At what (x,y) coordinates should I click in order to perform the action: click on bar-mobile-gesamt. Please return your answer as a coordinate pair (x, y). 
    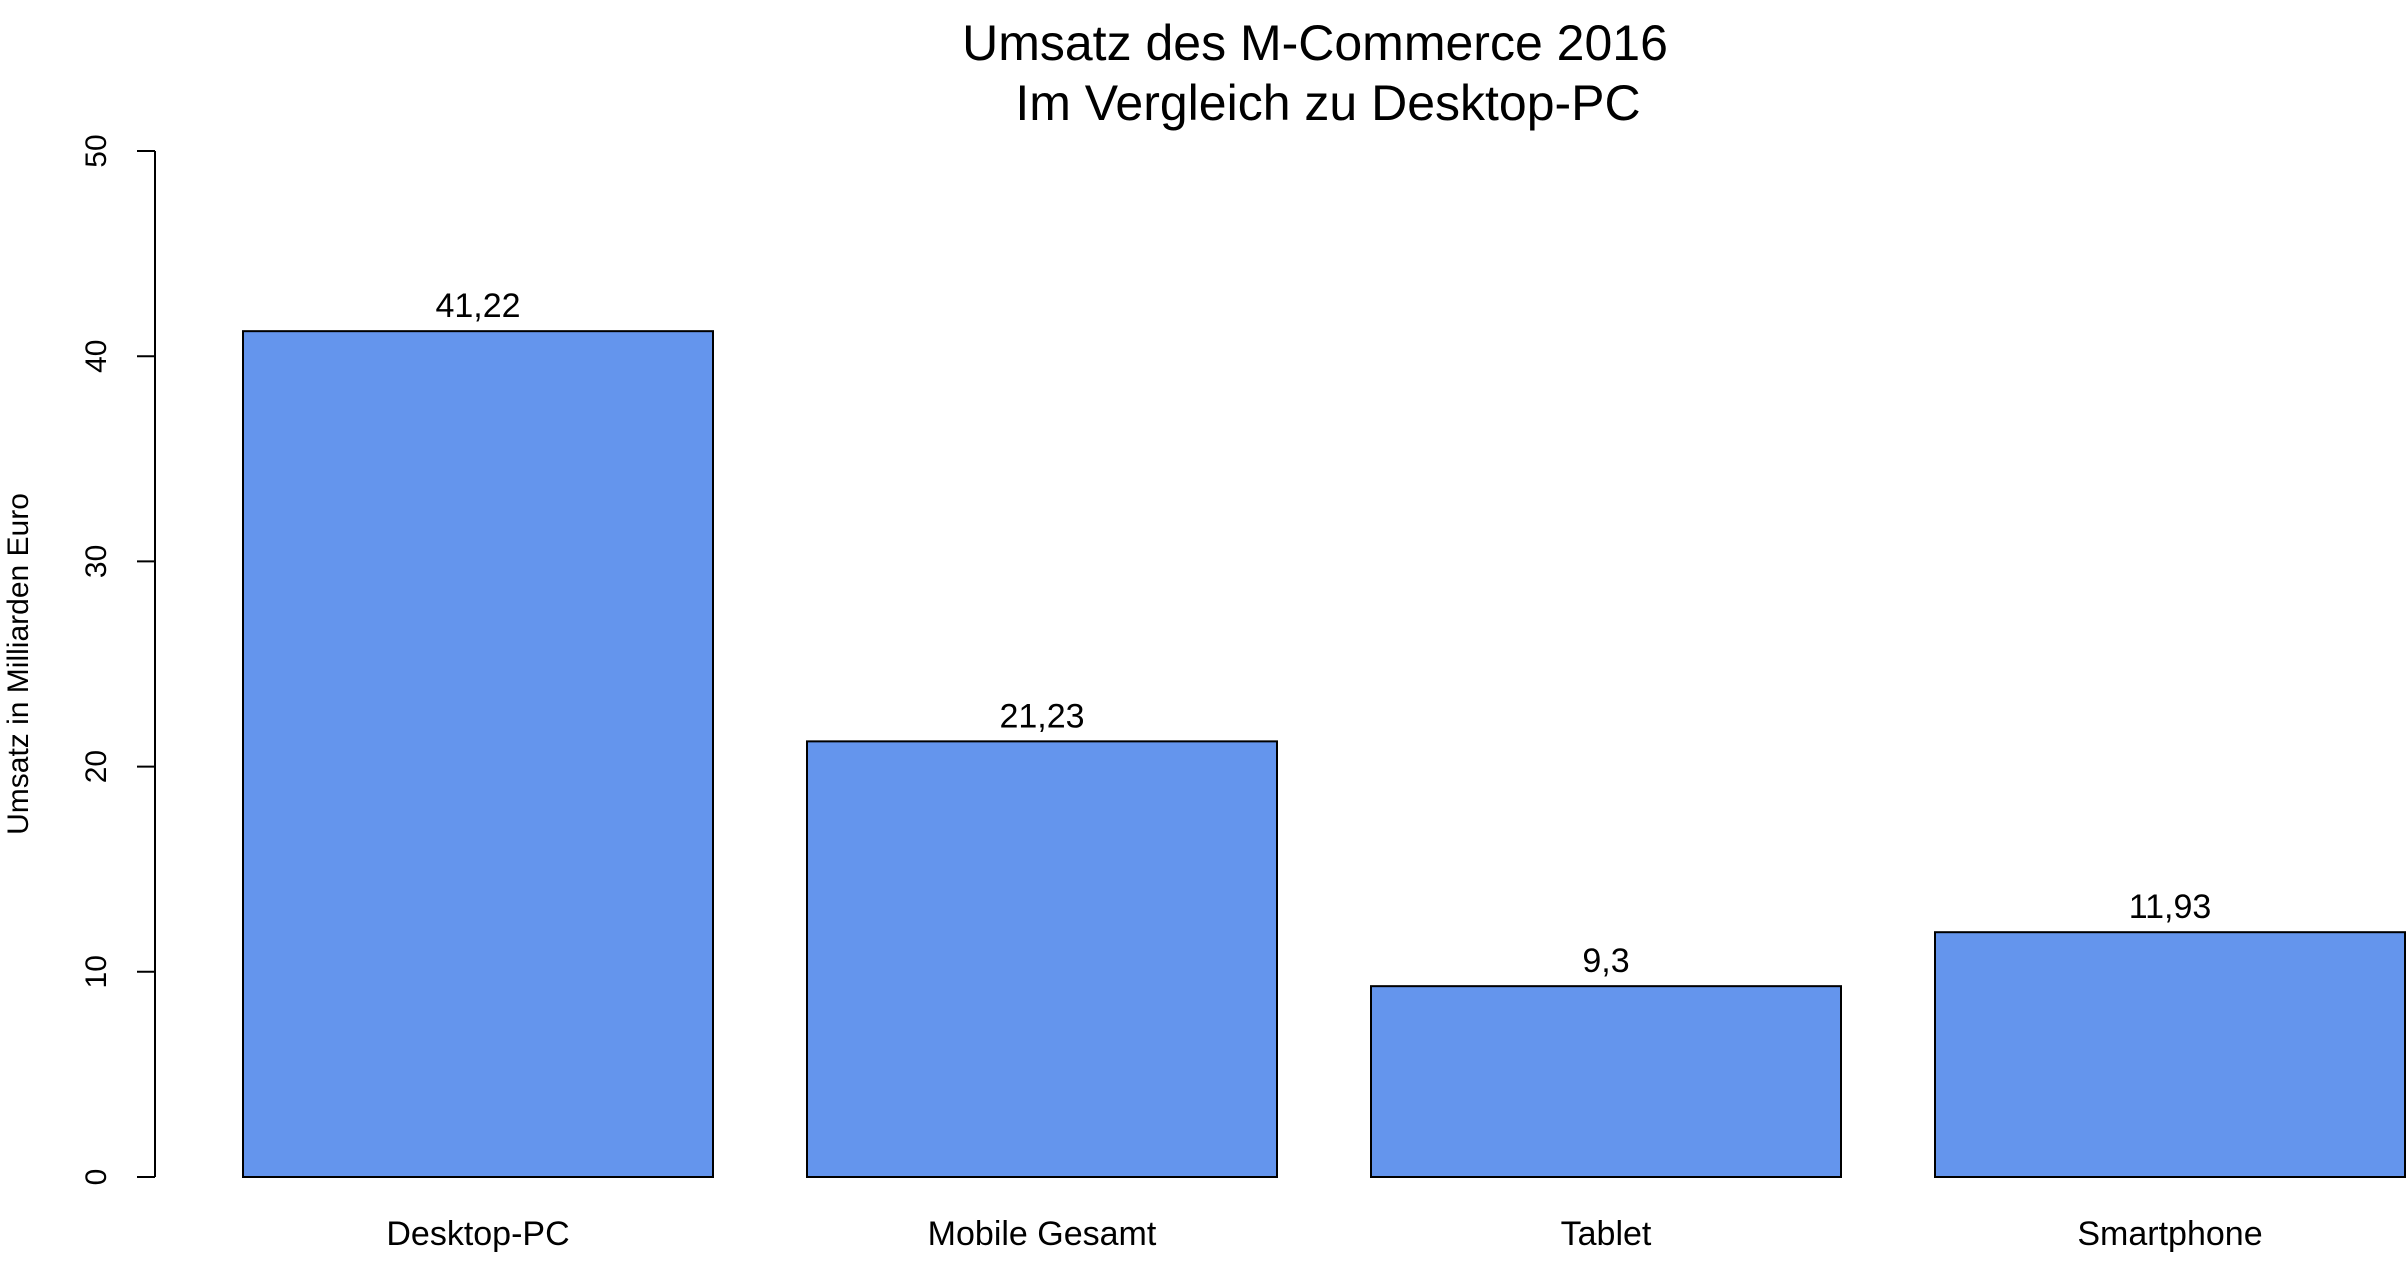
    Looking at the image, I should click on (1042, 959).